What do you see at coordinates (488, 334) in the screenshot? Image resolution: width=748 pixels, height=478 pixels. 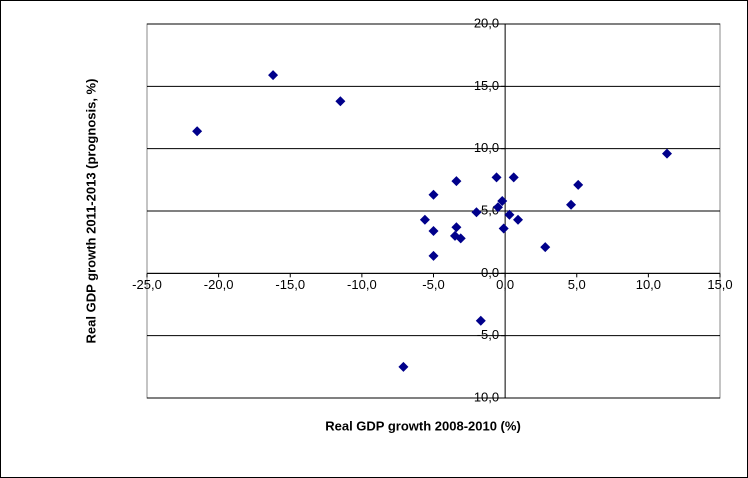 I see `y-tick-label: -5,0` at bounding box center [488, 334].